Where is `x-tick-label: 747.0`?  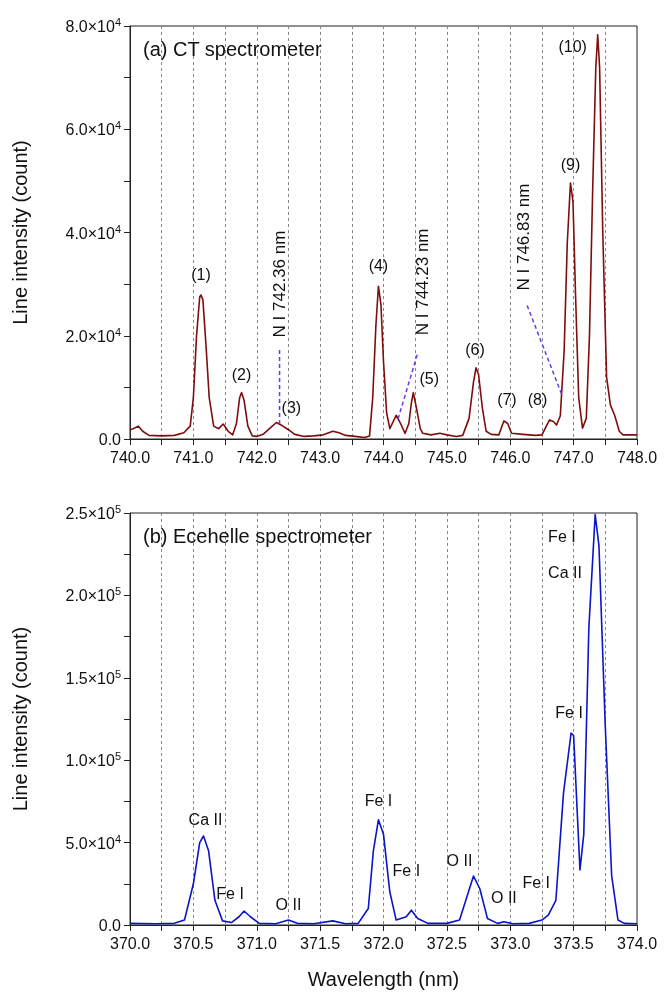
x-tick-label: 747.0 is located at coordinates (573, 457).